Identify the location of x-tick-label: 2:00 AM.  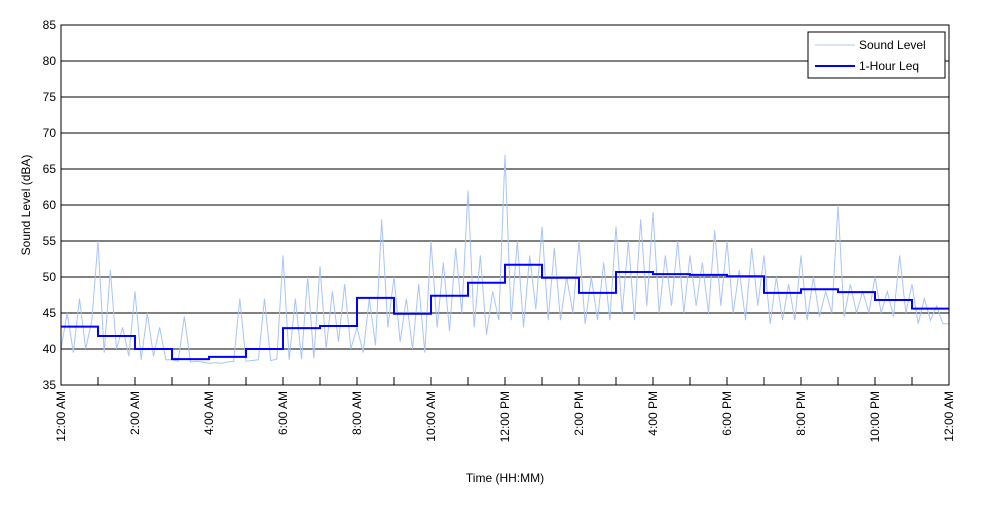
(135, 413).